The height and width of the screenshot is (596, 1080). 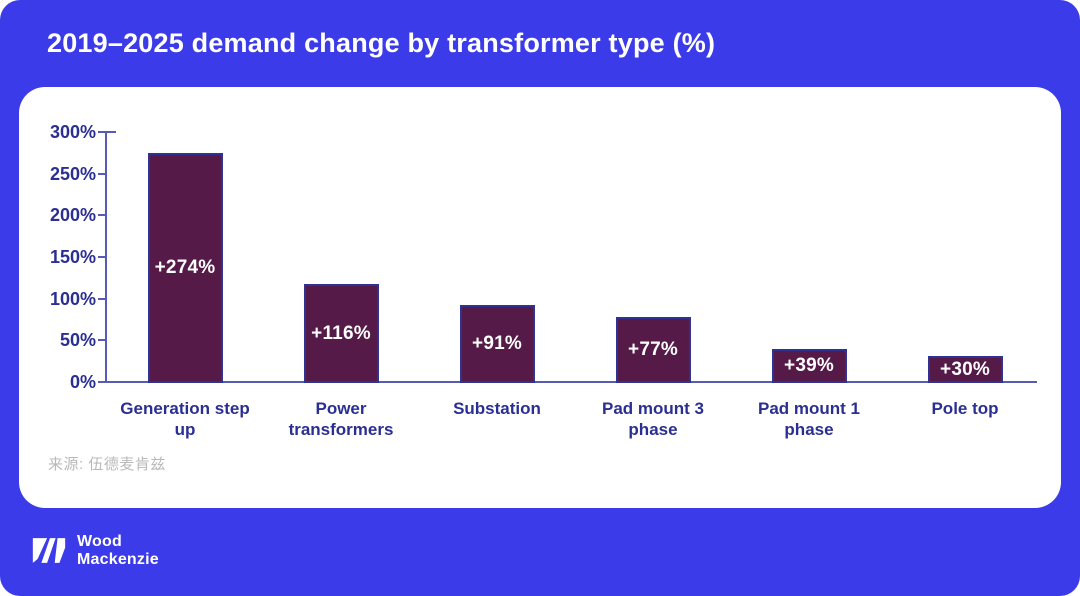 What do you see at coordinates (341, 419) in the screenshot?
I see `x-axis-category-label: Power transformers` at bounding box center [341, 419].